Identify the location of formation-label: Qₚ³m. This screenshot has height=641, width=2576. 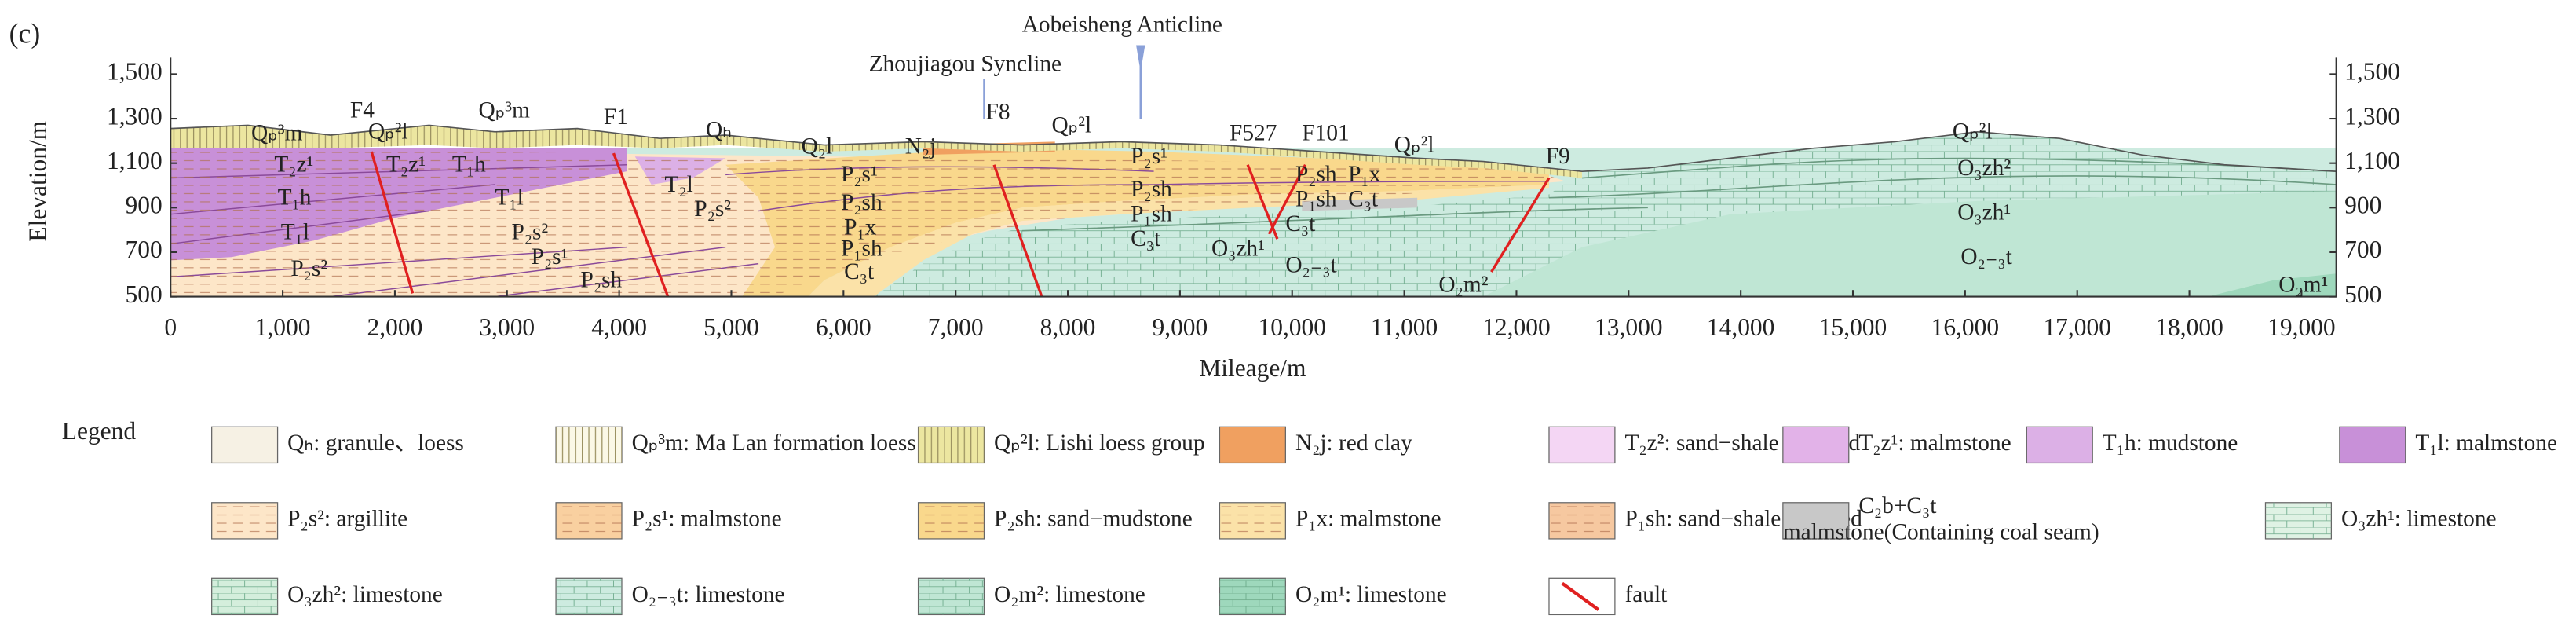
(277, 133).